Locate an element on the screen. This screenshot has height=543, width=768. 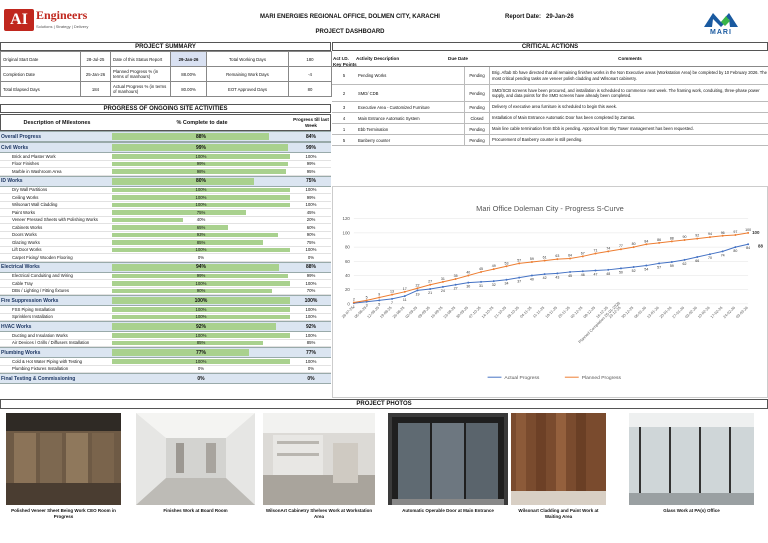
action-id: 4 is located at coordinates (344, 118).